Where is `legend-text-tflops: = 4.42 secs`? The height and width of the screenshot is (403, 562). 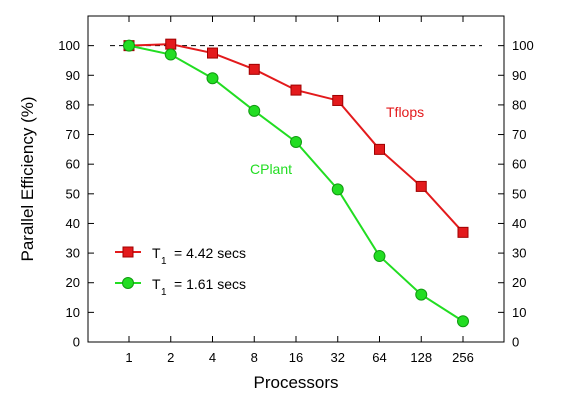
legend-text-tflops: = 4.42 secs is located at coordinates (210, 253).